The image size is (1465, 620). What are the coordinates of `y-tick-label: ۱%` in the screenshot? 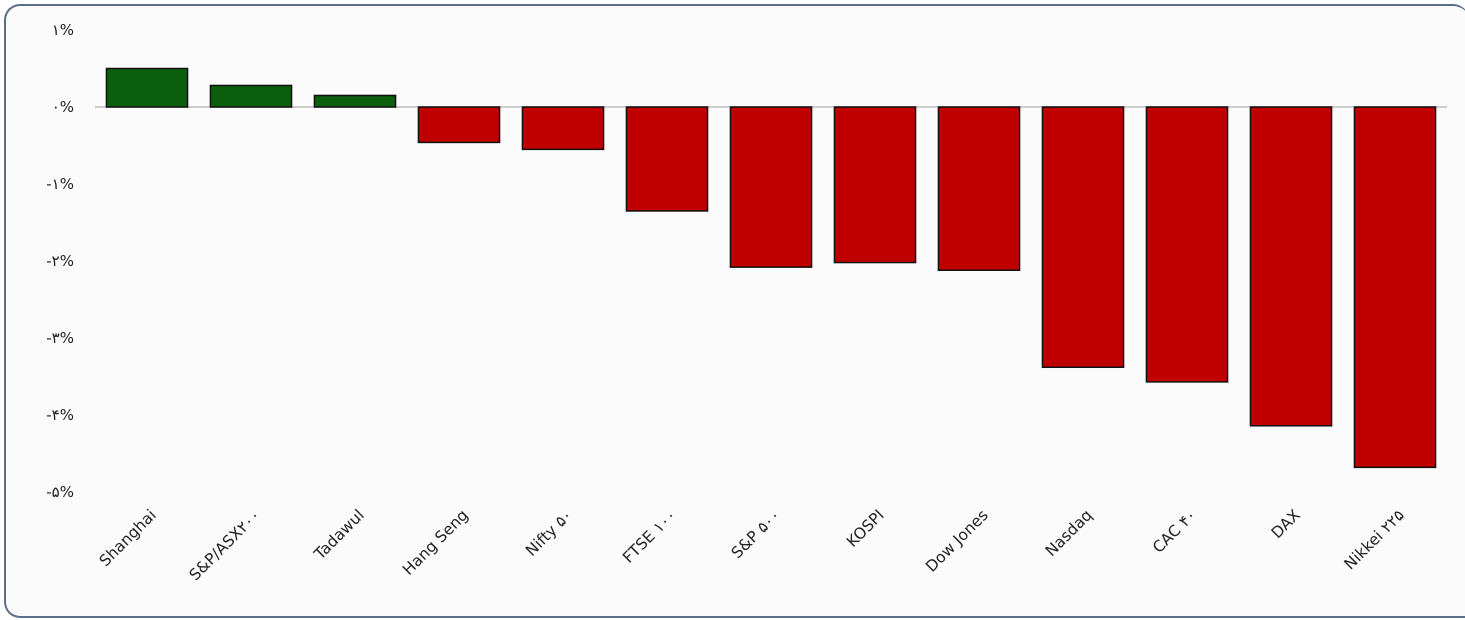 It's located at (63, 30).